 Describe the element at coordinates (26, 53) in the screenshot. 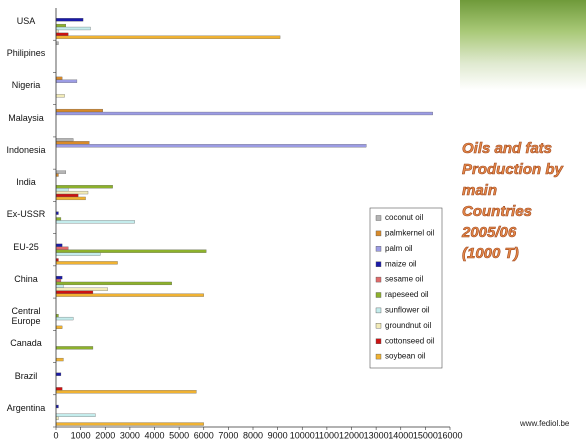

I see `category-label: Philipines` at that location.